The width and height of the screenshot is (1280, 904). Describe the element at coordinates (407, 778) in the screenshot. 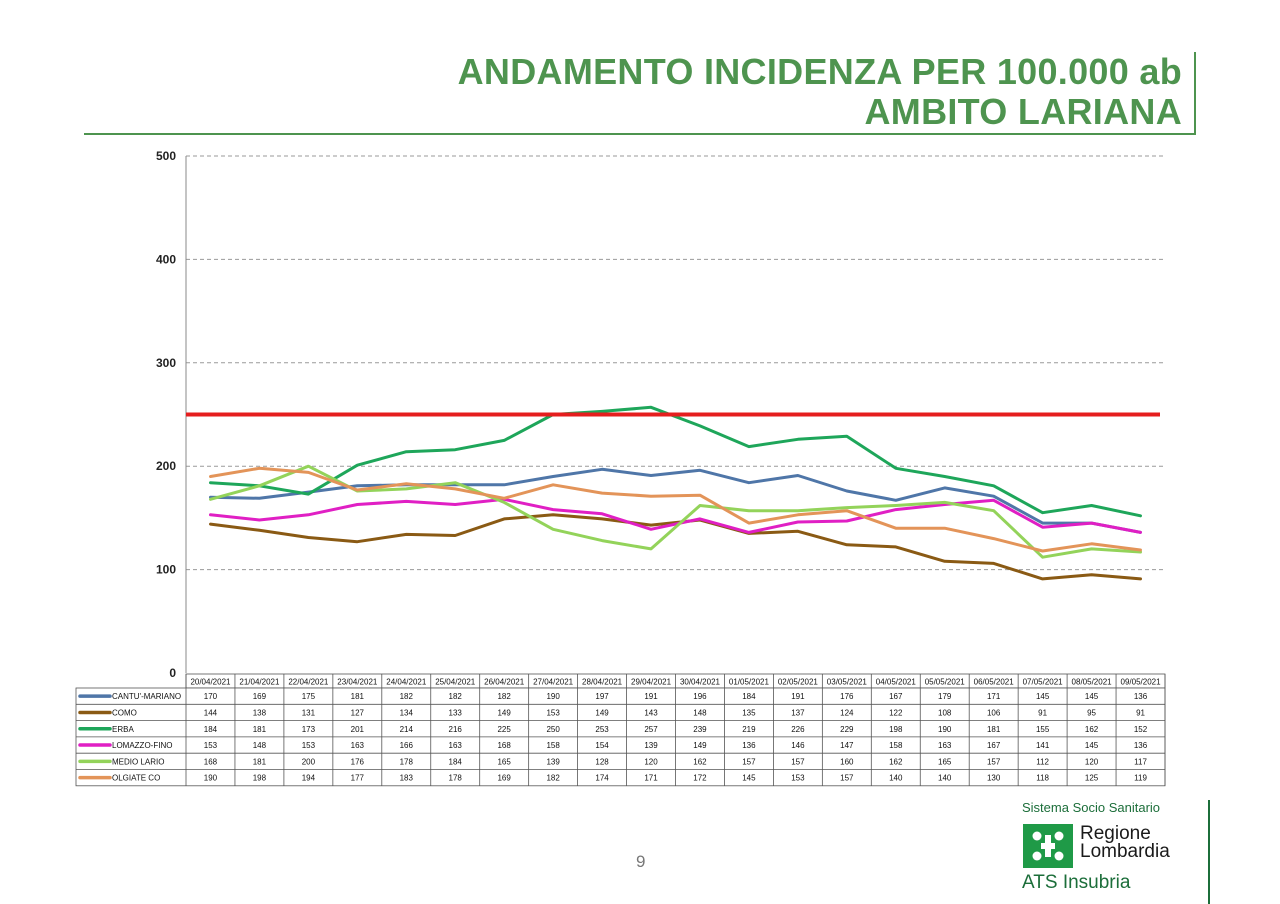

I see `data-label: 183` at that location.